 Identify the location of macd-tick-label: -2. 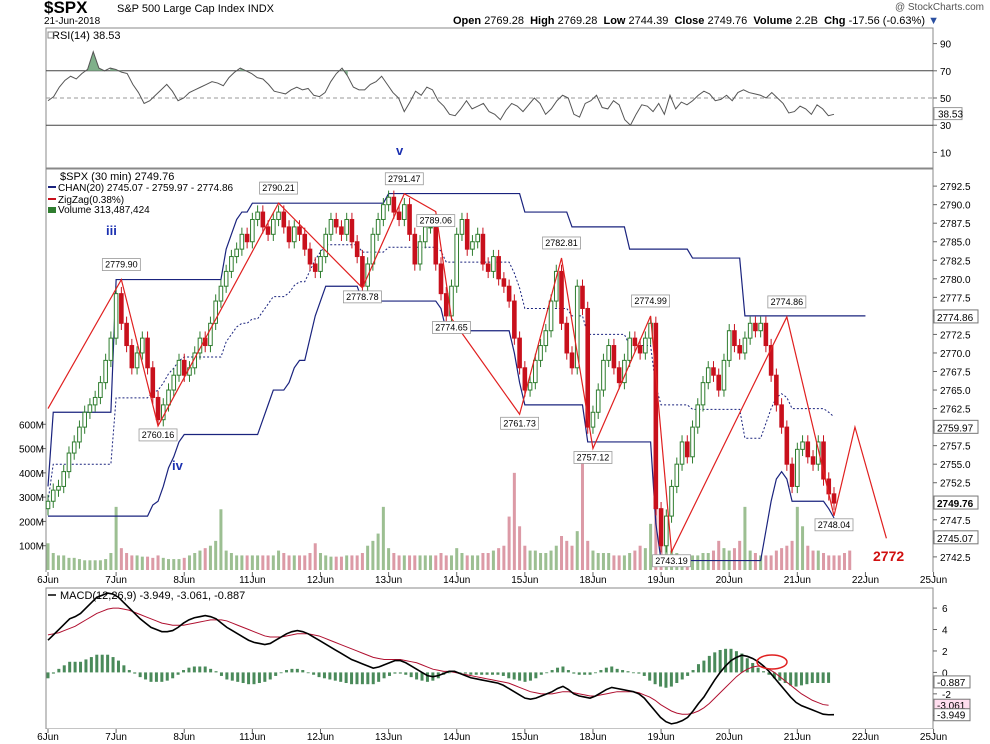
(946, 695).